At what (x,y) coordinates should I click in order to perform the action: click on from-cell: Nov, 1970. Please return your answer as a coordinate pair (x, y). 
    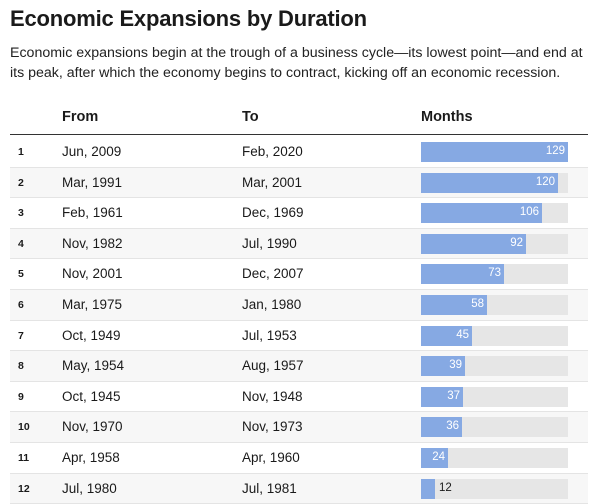
    Looking at the image, I should click on (92, 427).